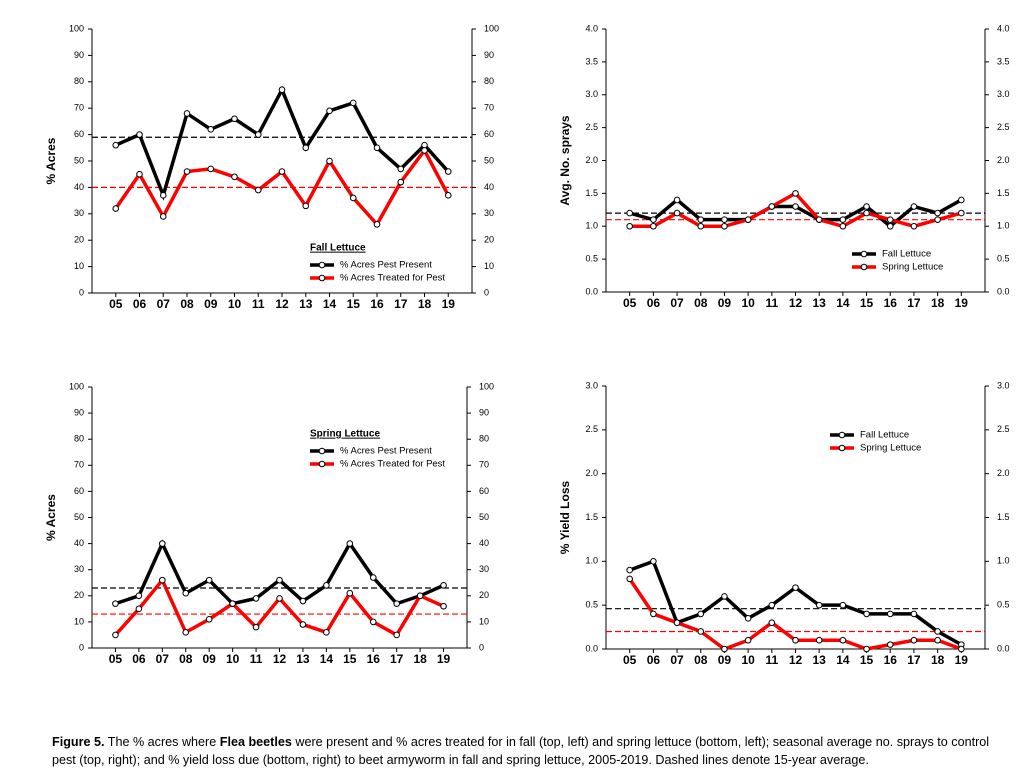 The width and height of the screenshot is (1032, 784). I want to click on x-tick-label: 17, so click(401, 304).